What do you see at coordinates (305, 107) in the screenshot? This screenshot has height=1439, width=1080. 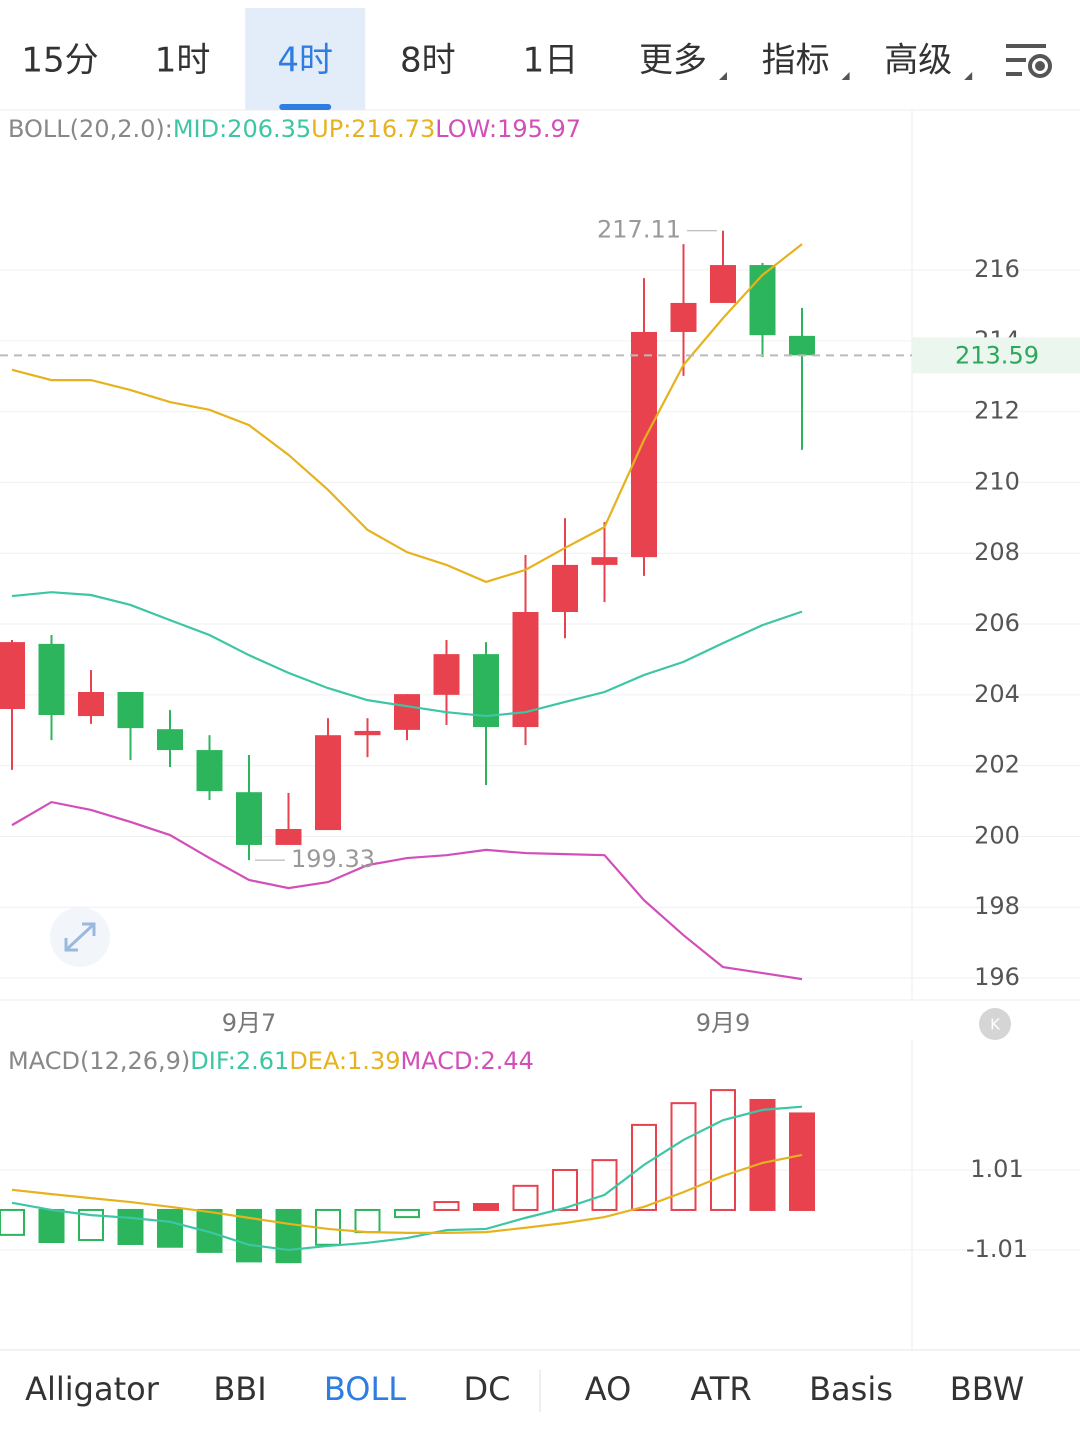 I see `active-tab-indicator` at bounding box center [305, 107].